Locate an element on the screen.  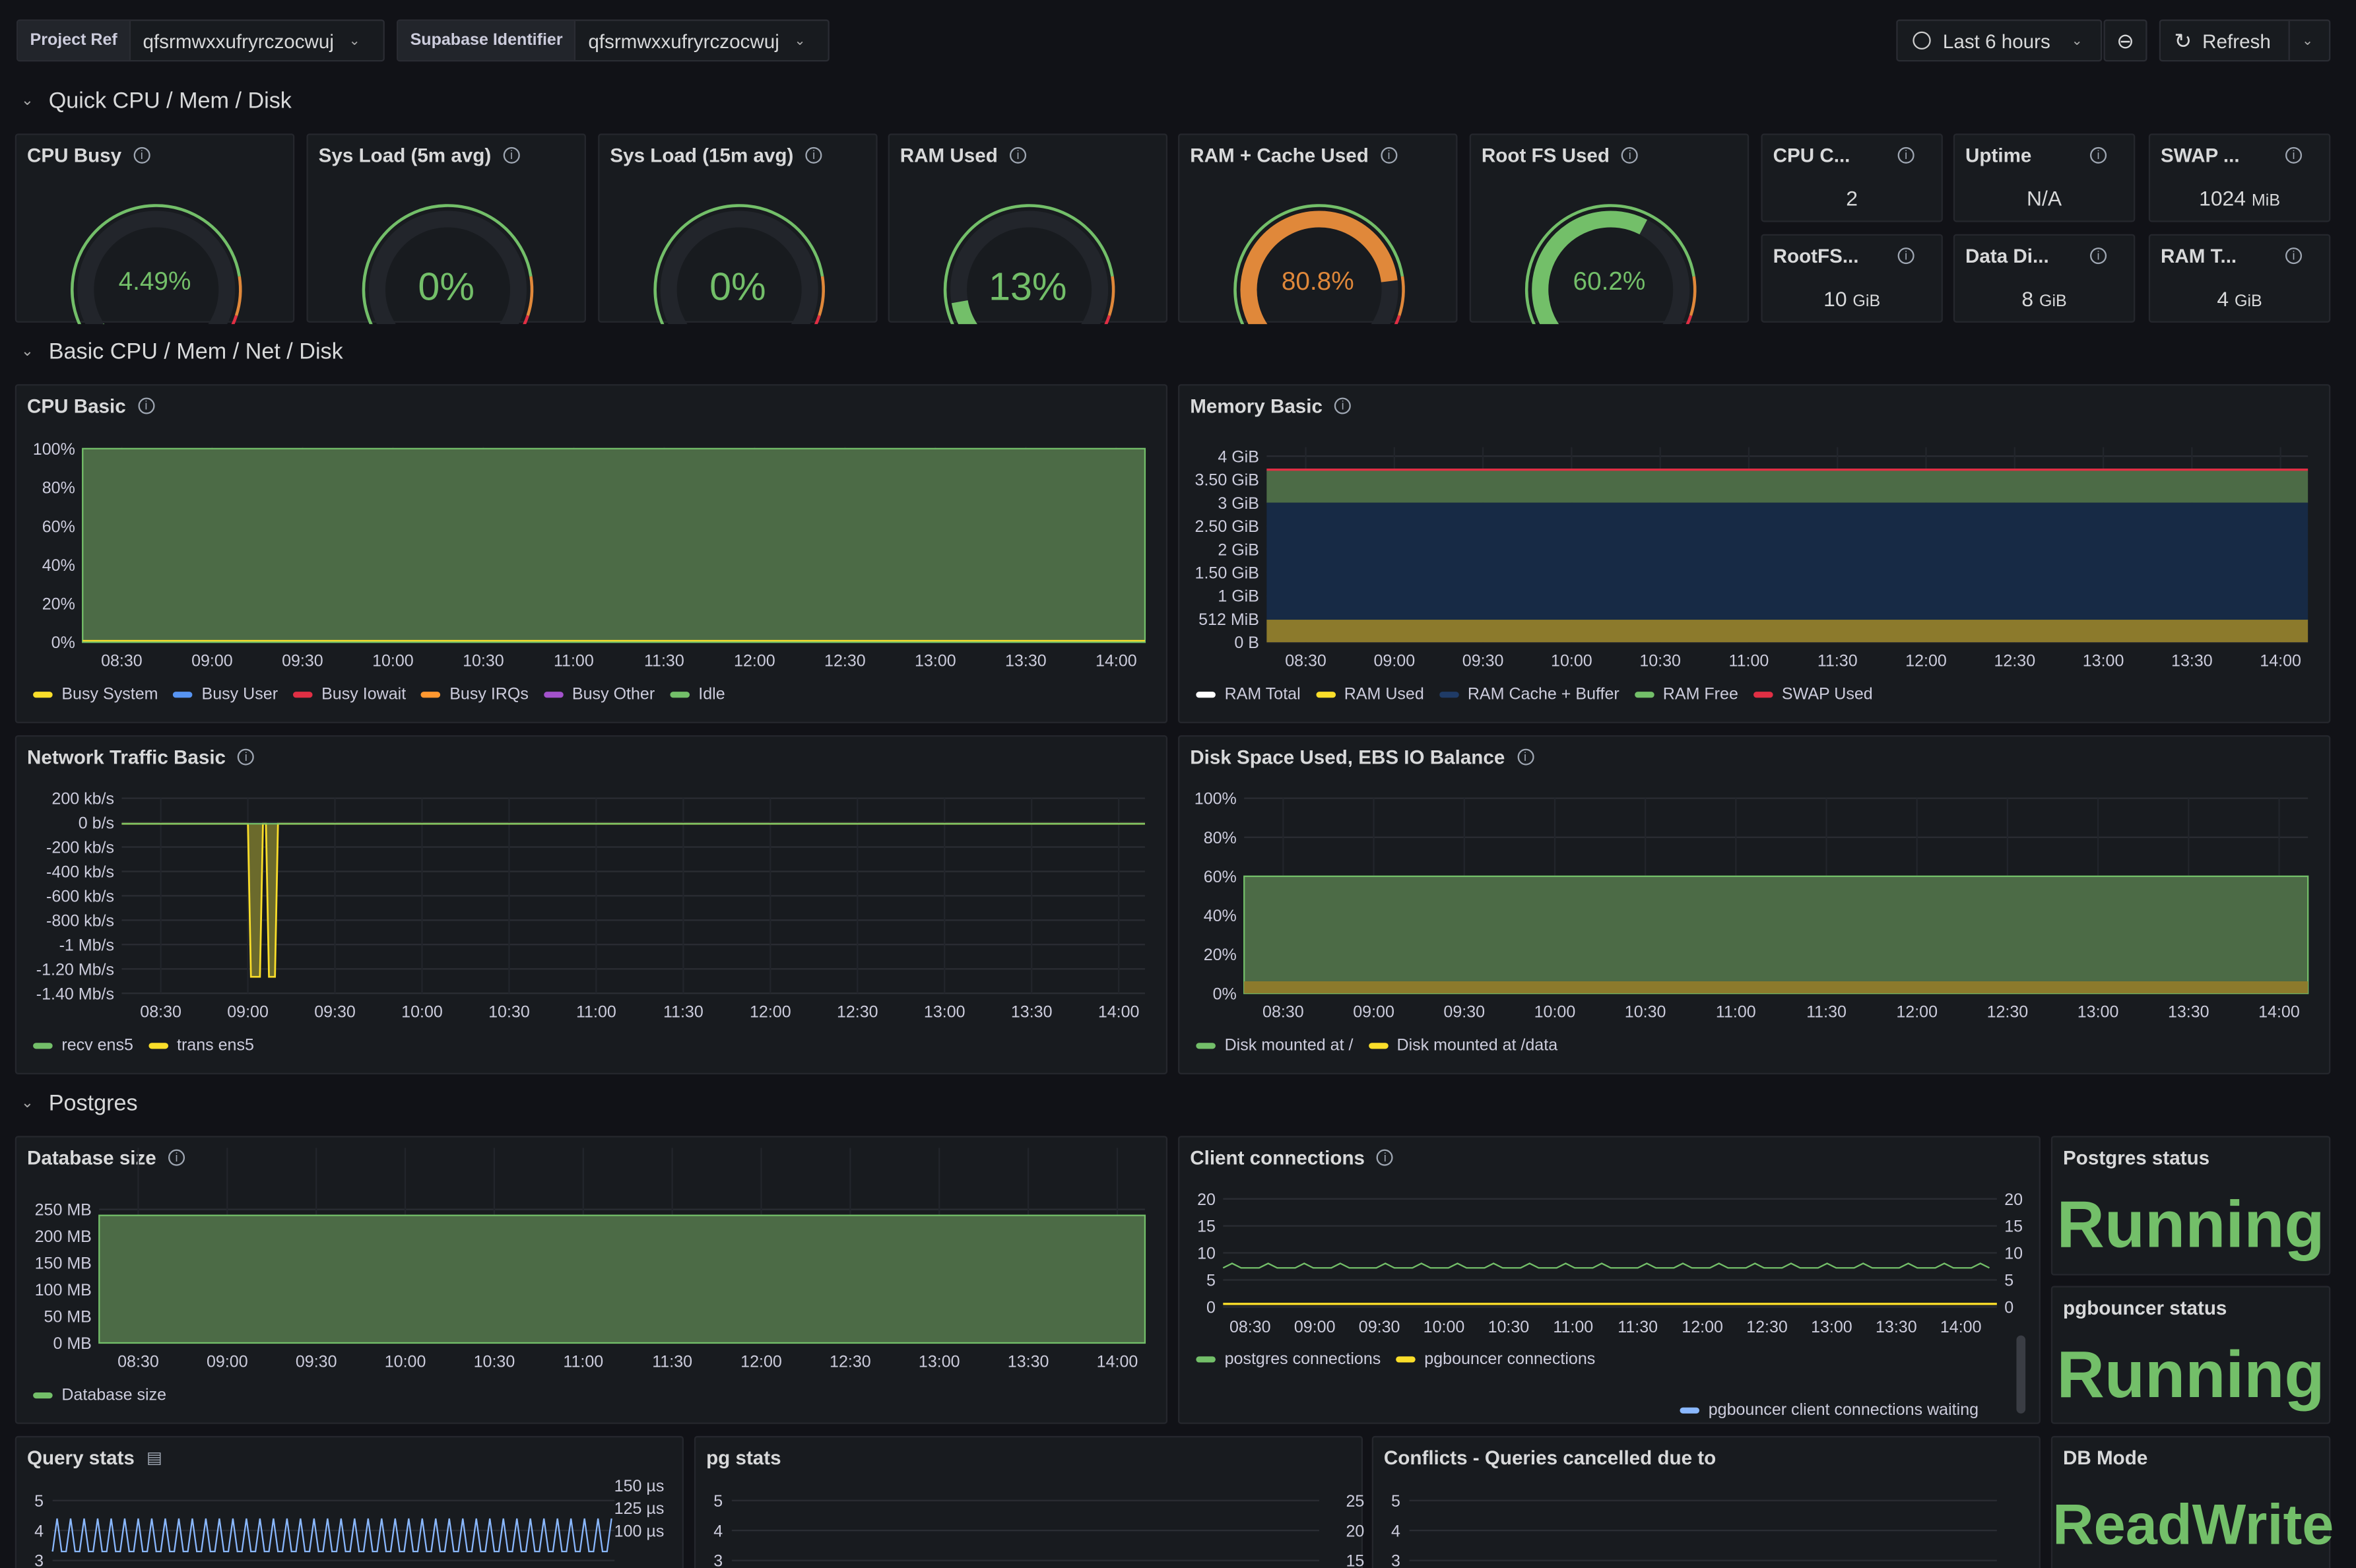
legend-item: pgbouncer client connections waiting is located at coordinates (1829, 1411).